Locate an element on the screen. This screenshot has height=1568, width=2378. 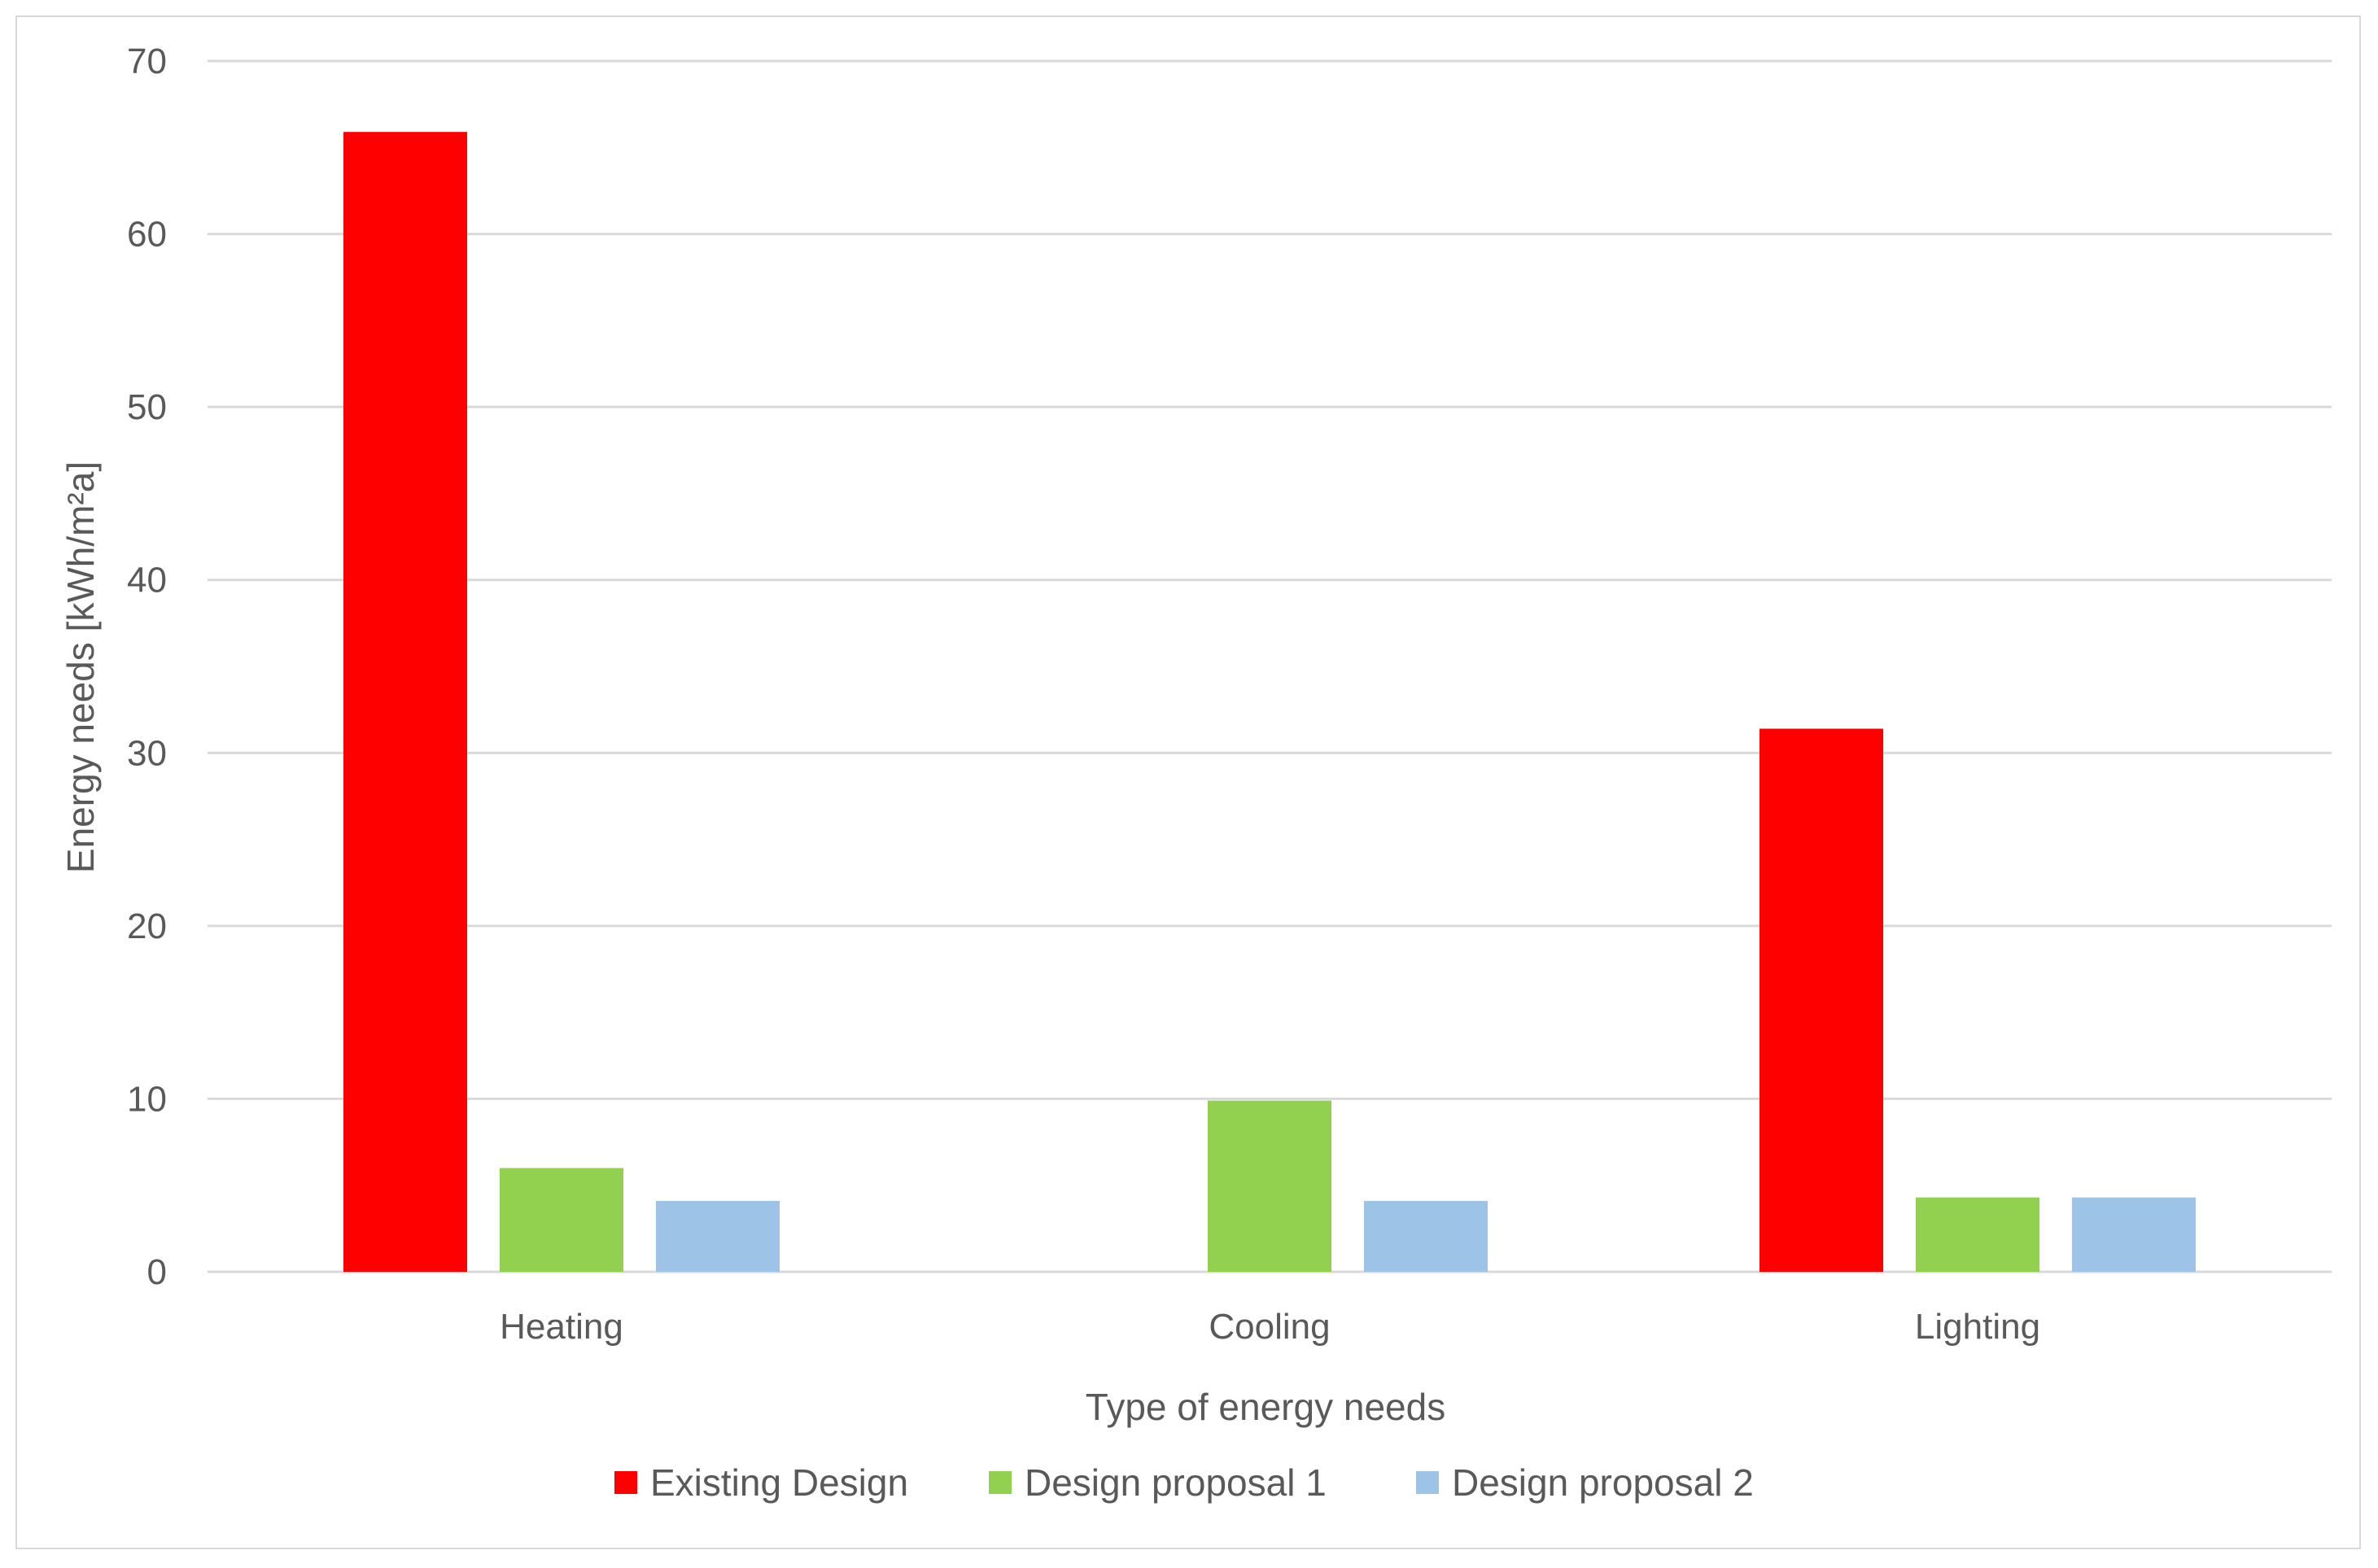
x-tick-label: Cooling is located at coordinates (1270, 1327).